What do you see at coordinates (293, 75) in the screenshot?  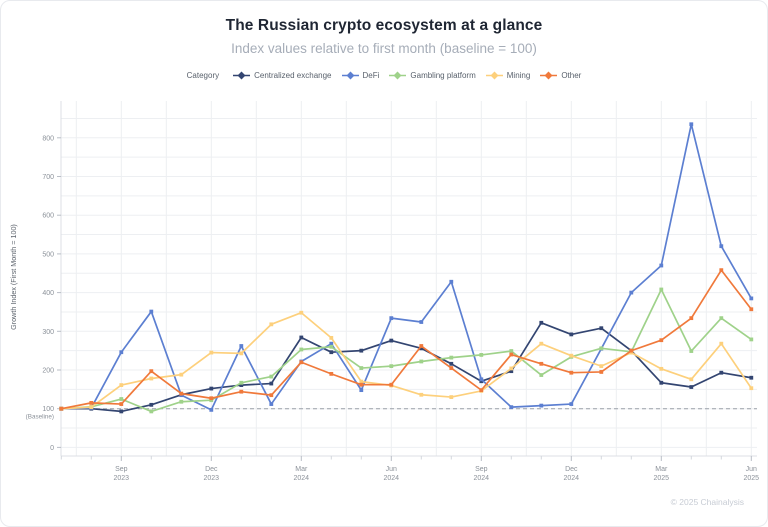 I see `legend-item-label: Centralized exchange` at bounding box center [293, 75].